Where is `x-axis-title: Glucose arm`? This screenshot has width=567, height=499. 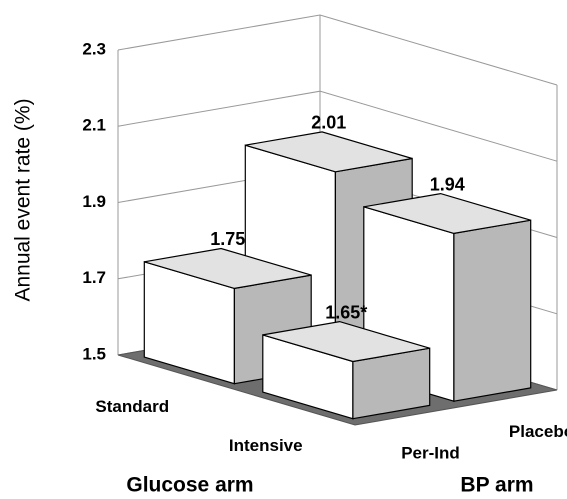
x-axis-title: Glucose arm is located at coordinates (189, 485).